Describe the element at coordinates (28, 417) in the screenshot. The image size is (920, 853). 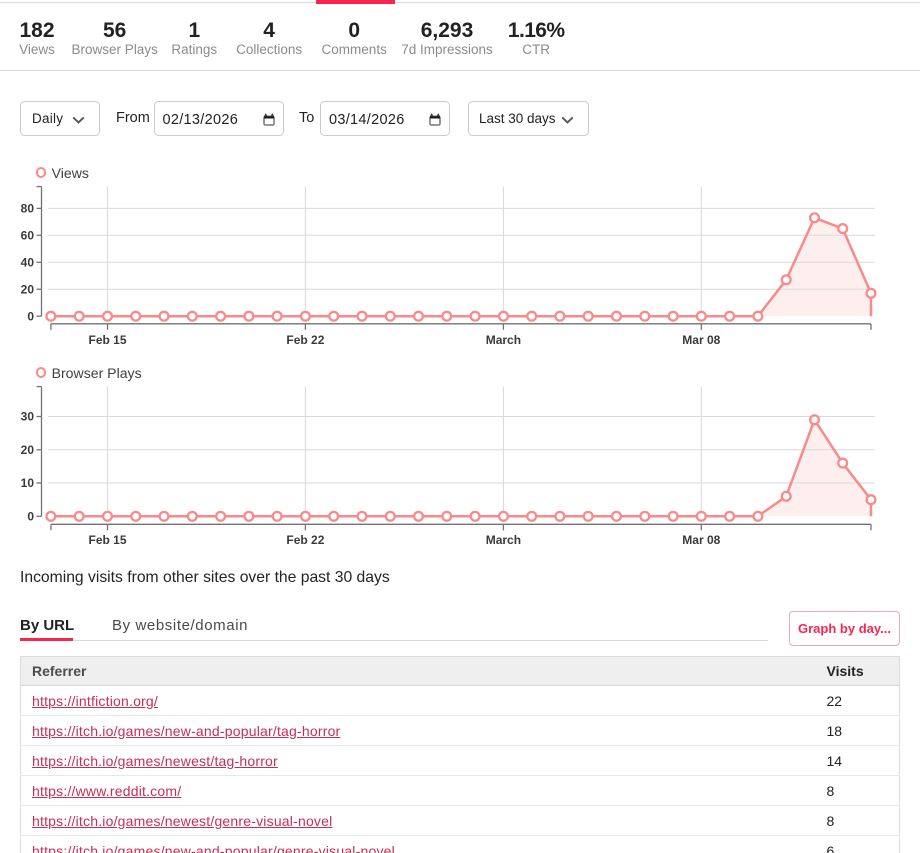
I see `svg-text: 30` at that location.